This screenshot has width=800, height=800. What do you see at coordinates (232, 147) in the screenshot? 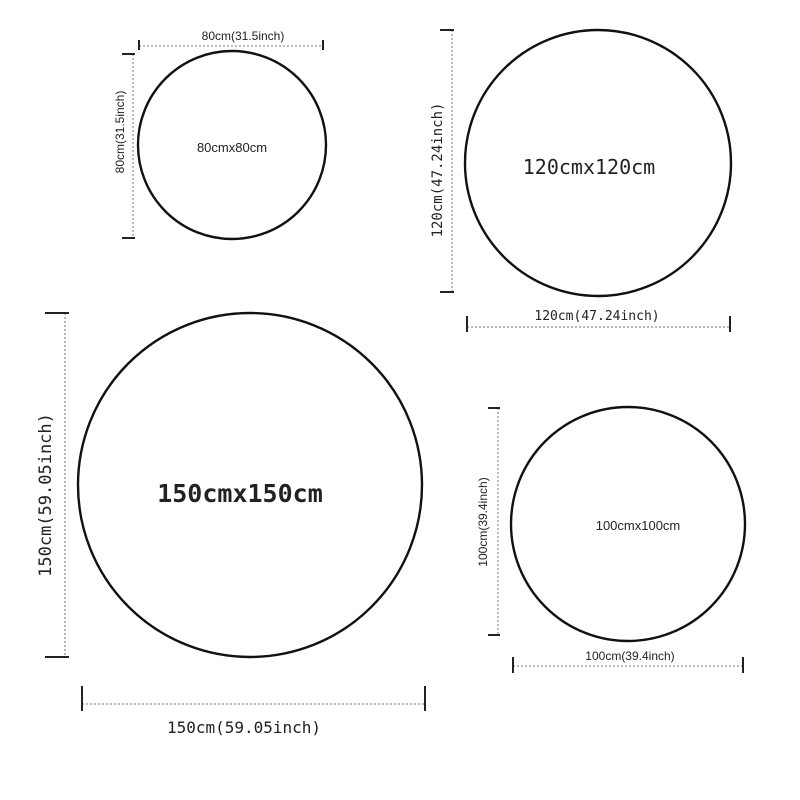
I see `size-label-80cm: 80cmx80cm` at bounding box center [232, 147].